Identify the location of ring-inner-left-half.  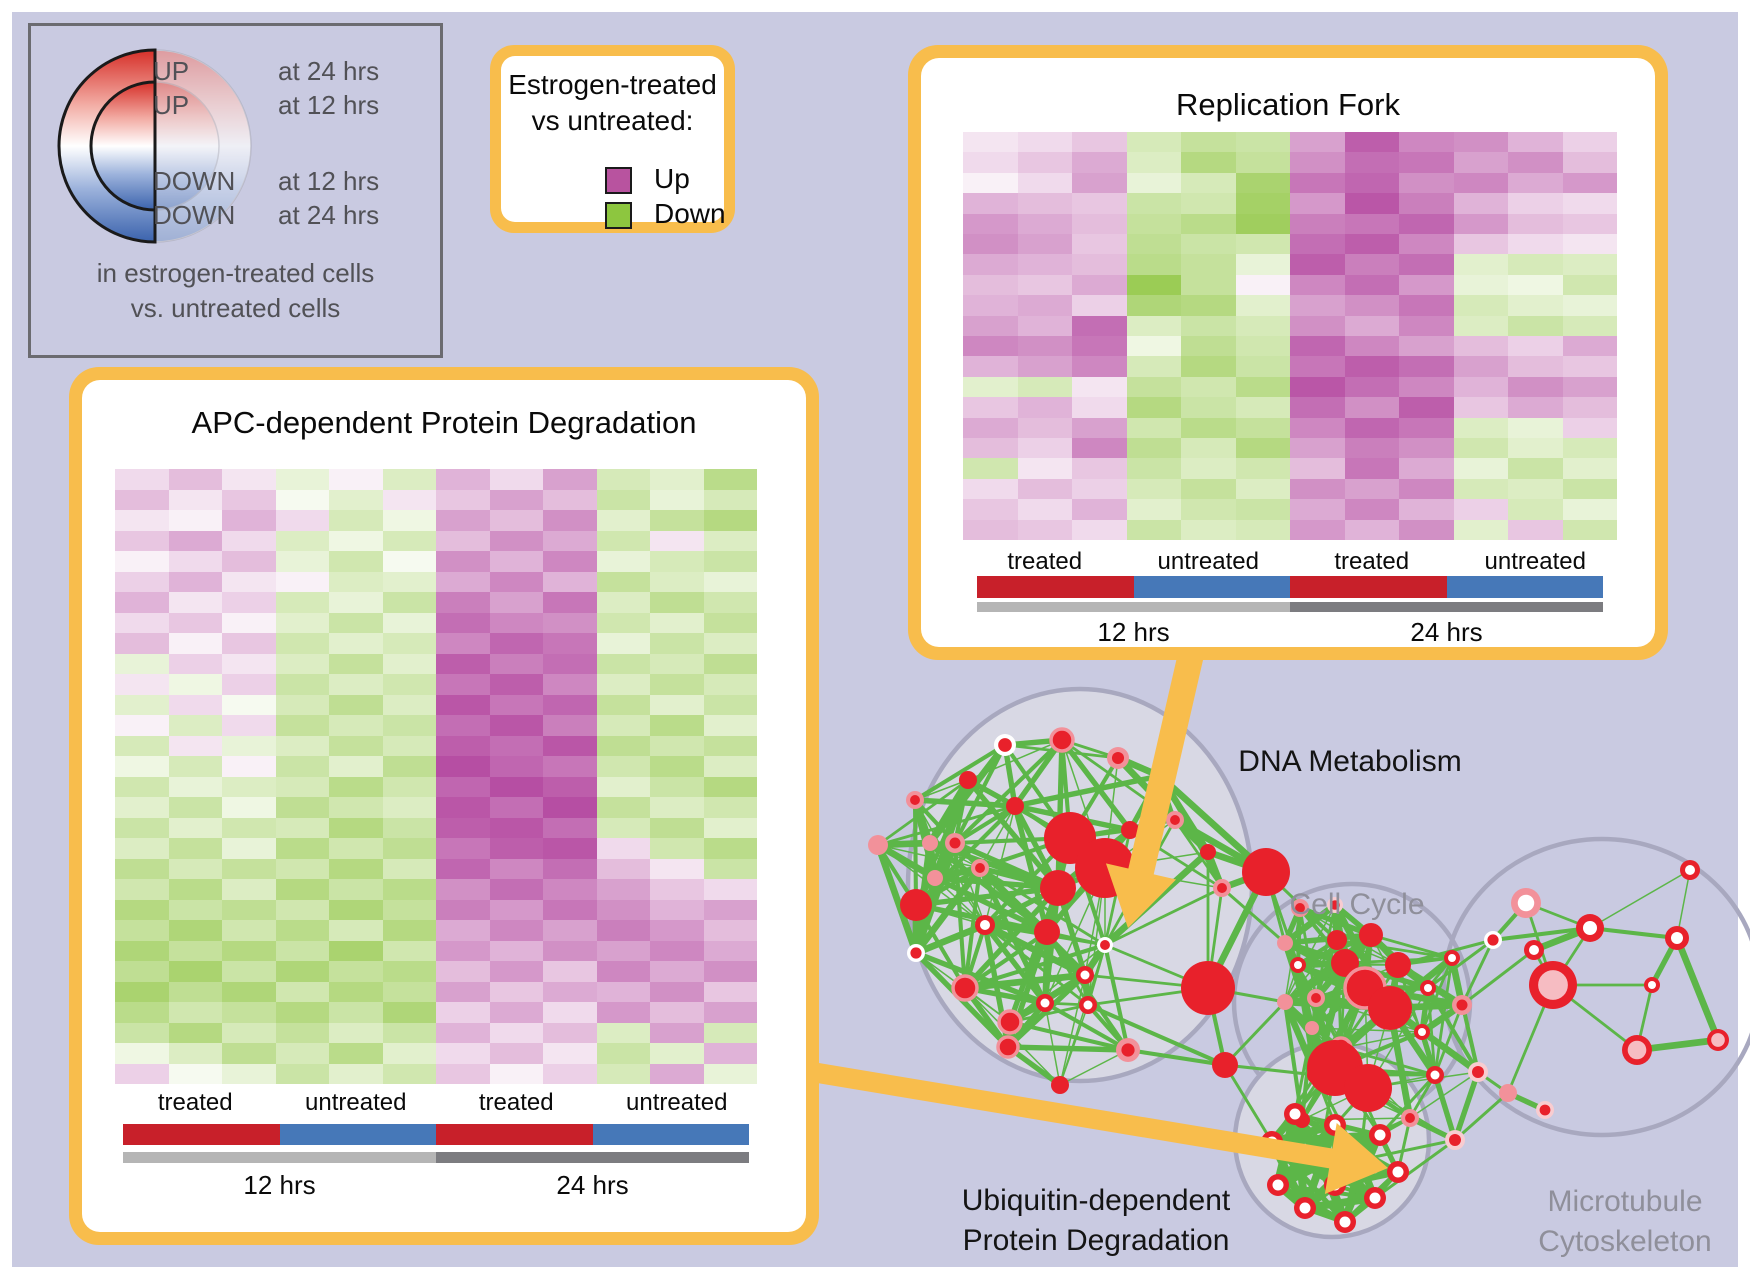
(123, 146).